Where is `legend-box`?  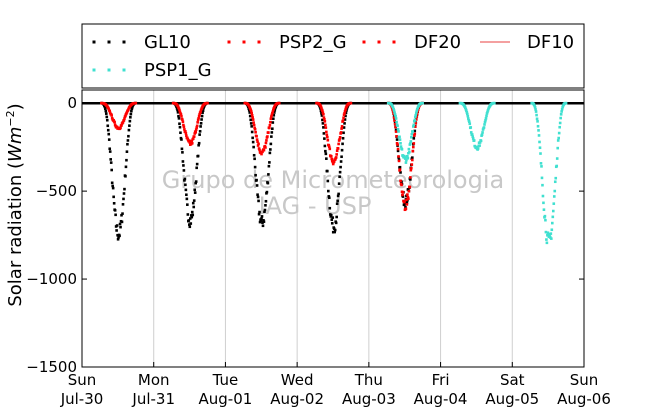 legend-box is located at coordinates (333, 56).